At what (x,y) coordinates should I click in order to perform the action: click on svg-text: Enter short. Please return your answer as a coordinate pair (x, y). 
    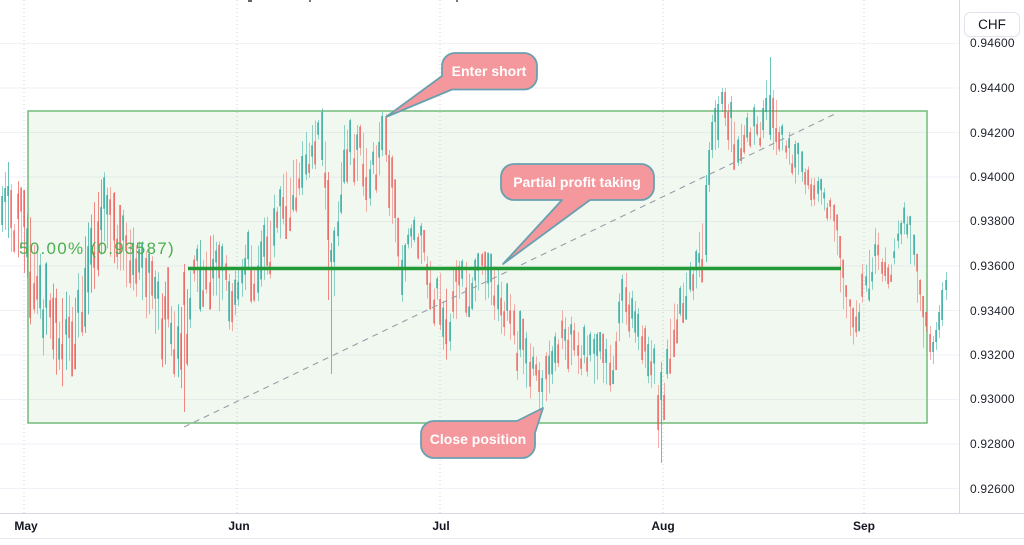
    Looking at the image, I should click on (489, 71).